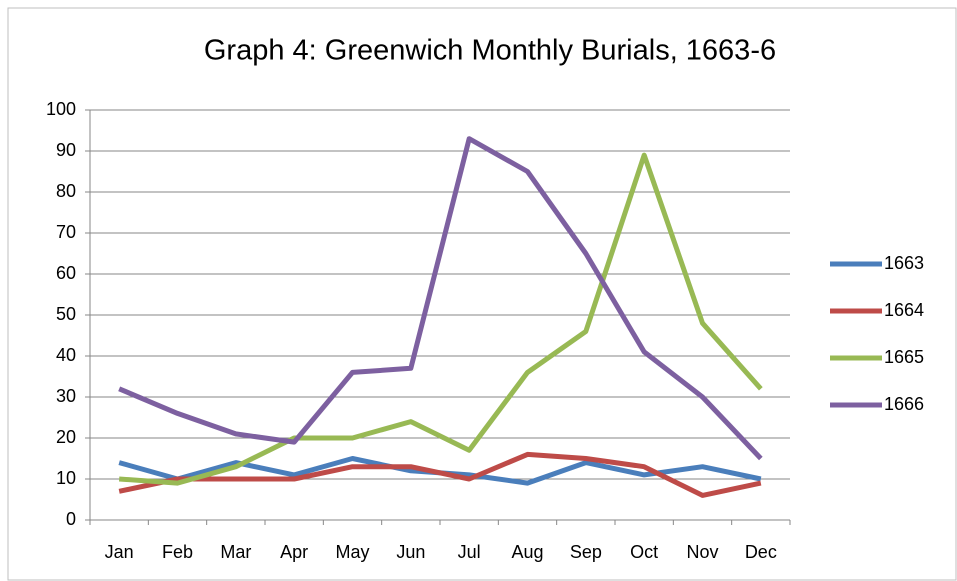 This screenshot has width=957, height=581. Describe the element at coordinates (66, 478) in the screenshot. I see `y-tick-label: 10` at that location.